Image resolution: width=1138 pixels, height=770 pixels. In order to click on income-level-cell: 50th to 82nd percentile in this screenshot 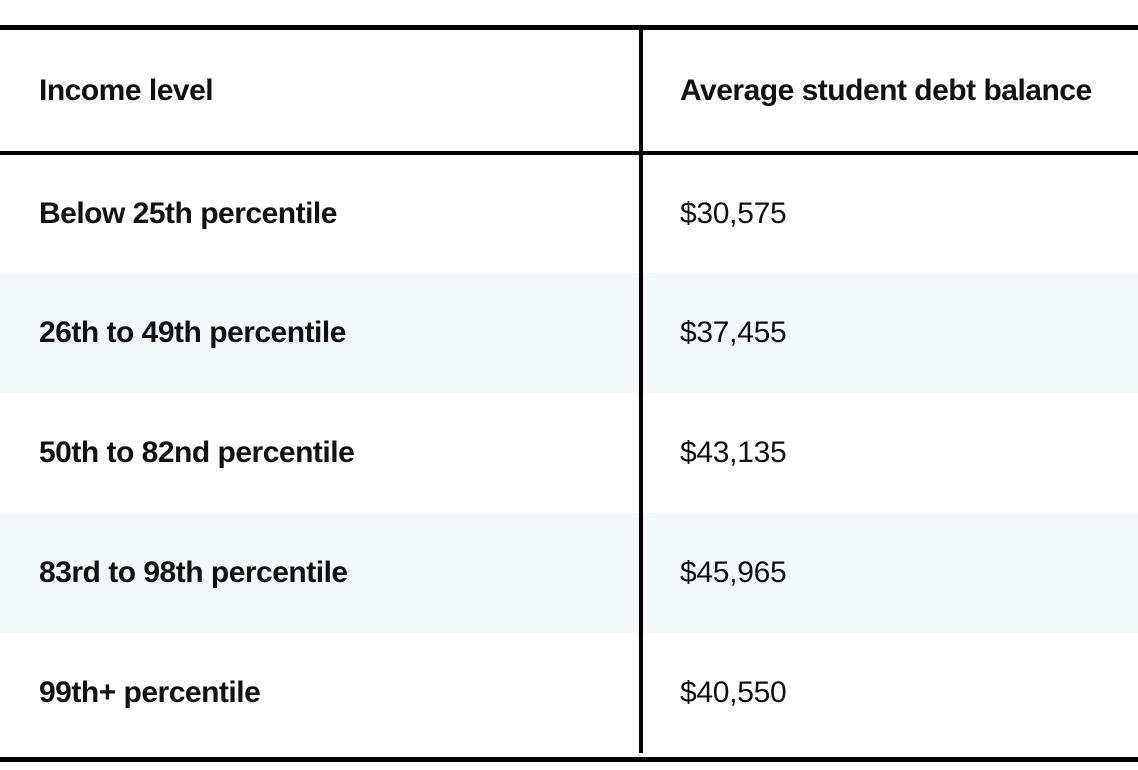, I will do `click(321, 453)`.